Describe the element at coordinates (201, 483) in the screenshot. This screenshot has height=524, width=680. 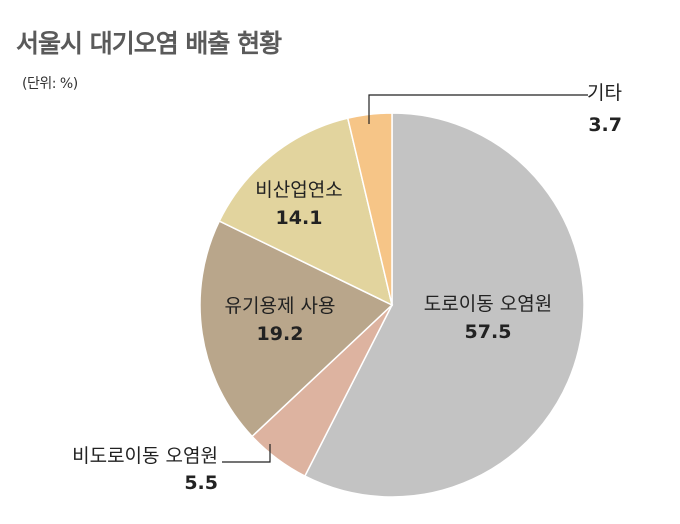
I see `slice-2-value: 5.5` at that location.